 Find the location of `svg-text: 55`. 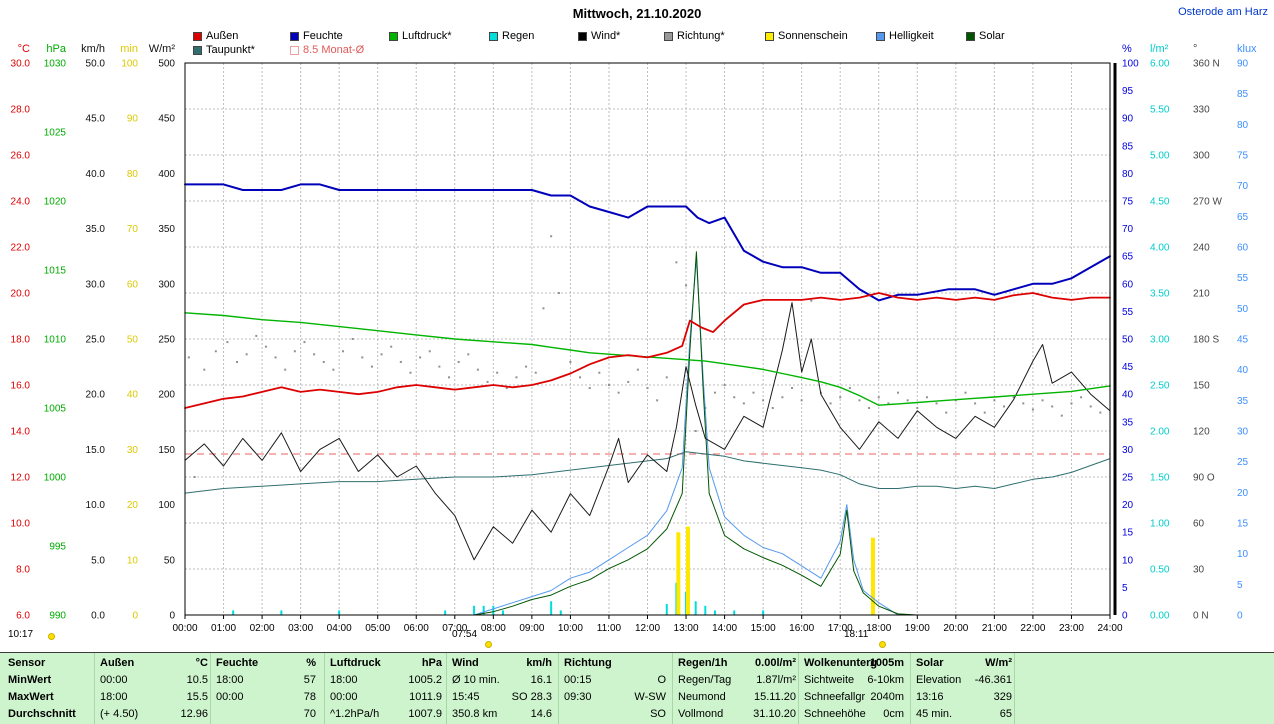

svg-text: 55 is located at coordinates (1128, 312).